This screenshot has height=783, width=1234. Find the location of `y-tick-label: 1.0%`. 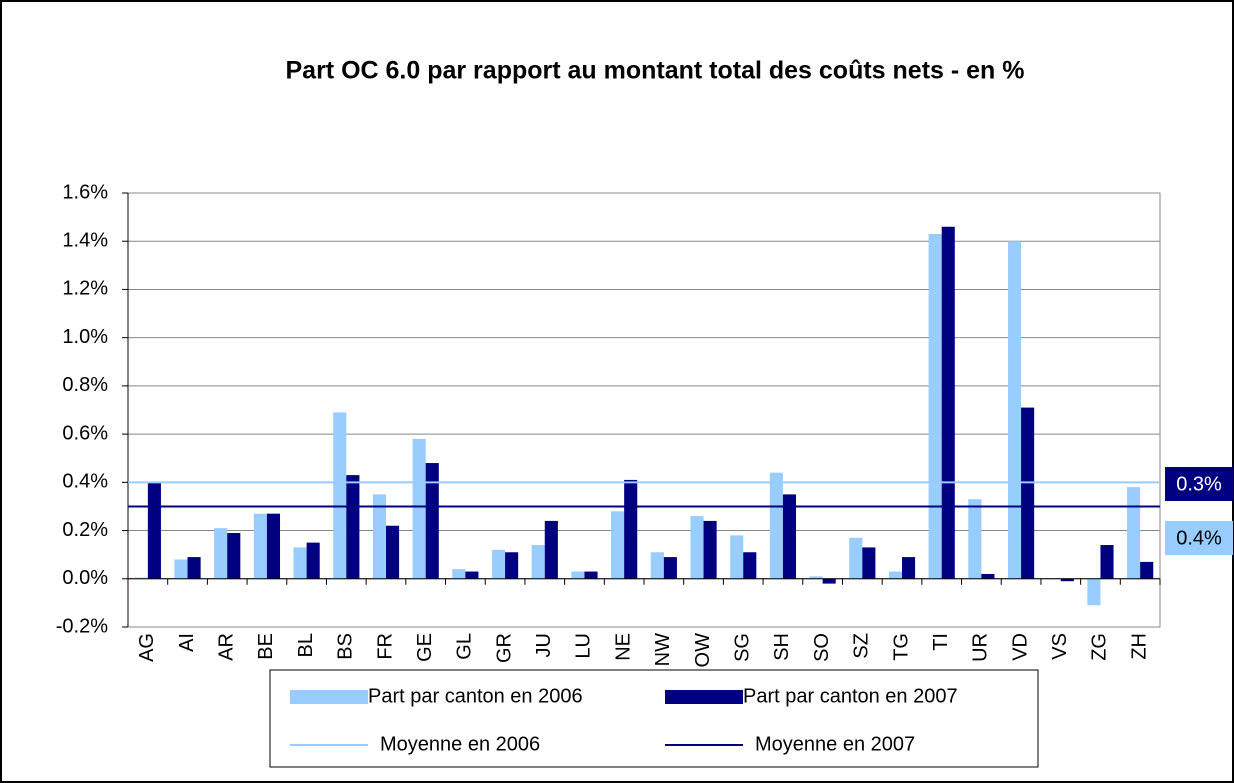

y-tick-label: 1.0% is located at coordinates (85, 337).